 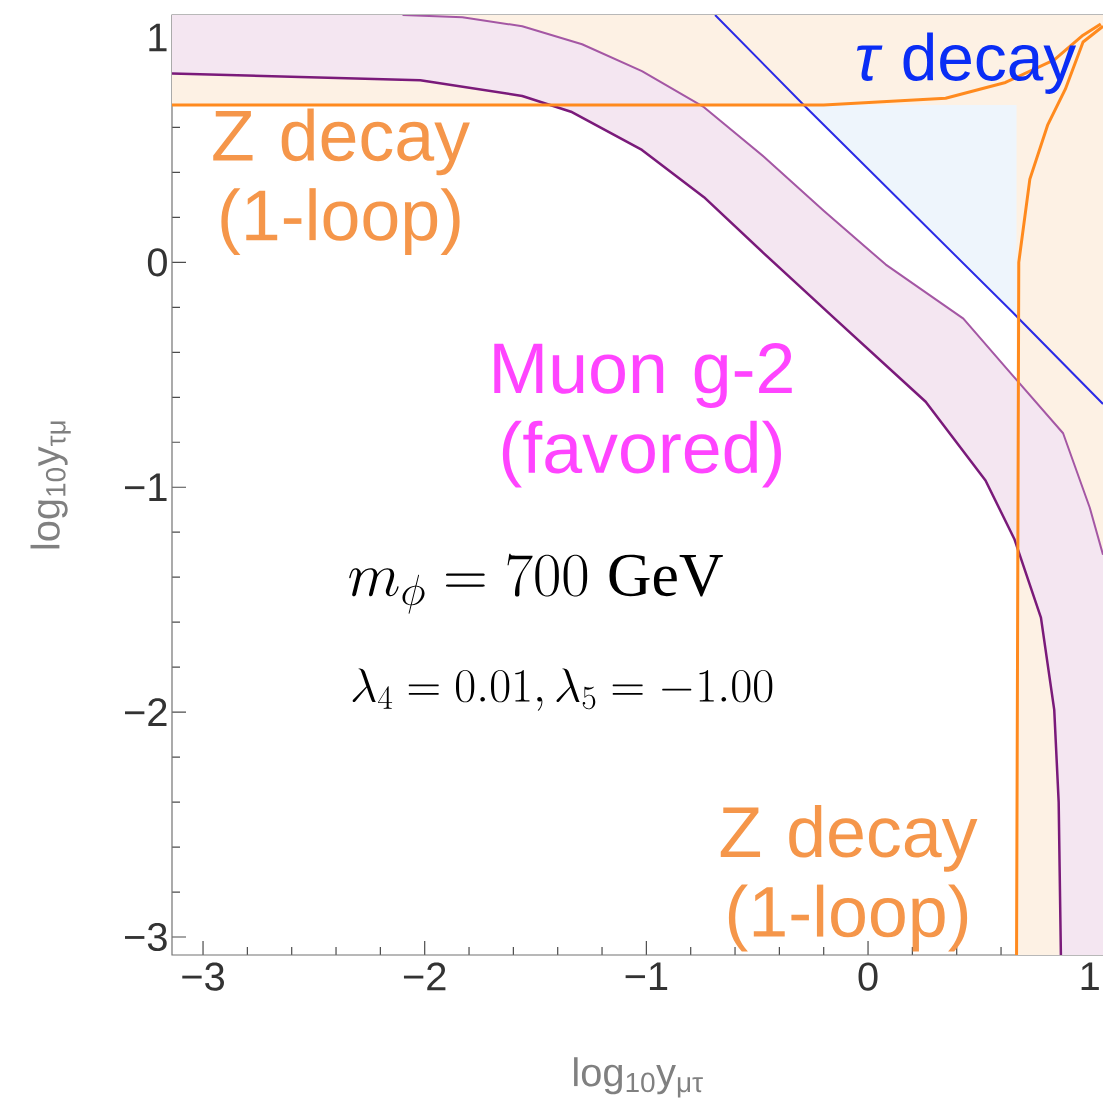 What do you see at coordinates (146, 937) in the screenshot?
I see `y-tick-label: −3` at bounding box center [146, 937].